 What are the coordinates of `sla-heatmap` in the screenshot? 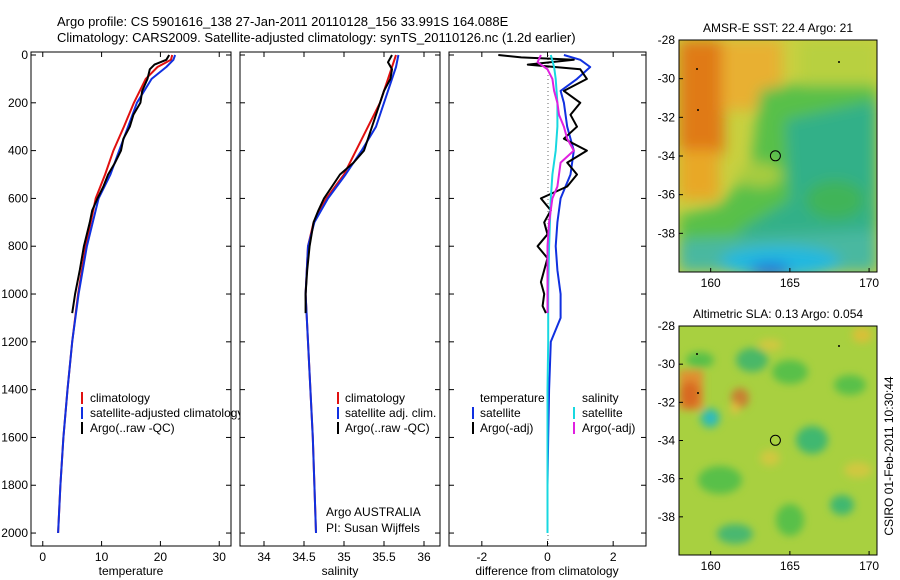 It's located at (778, 440).